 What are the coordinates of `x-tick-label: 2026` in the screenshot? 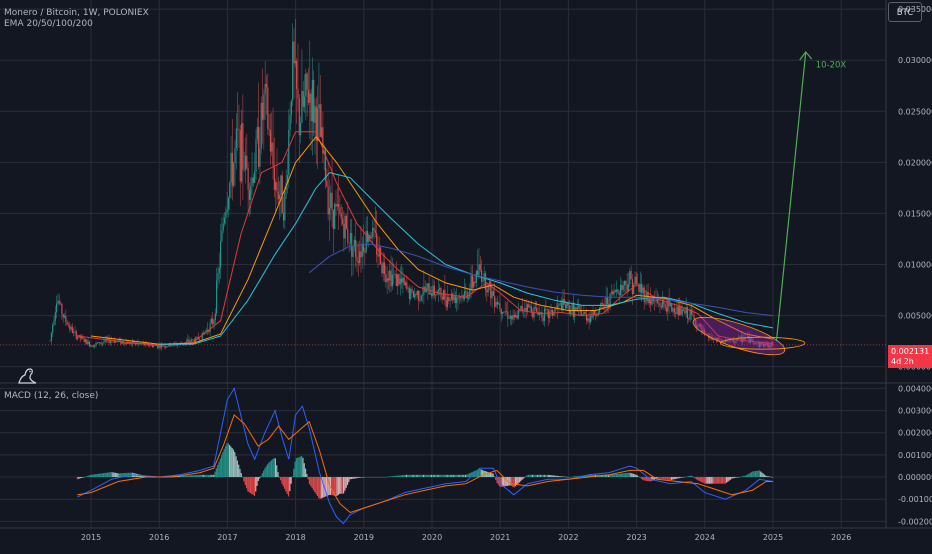 It's located at (841, 537).